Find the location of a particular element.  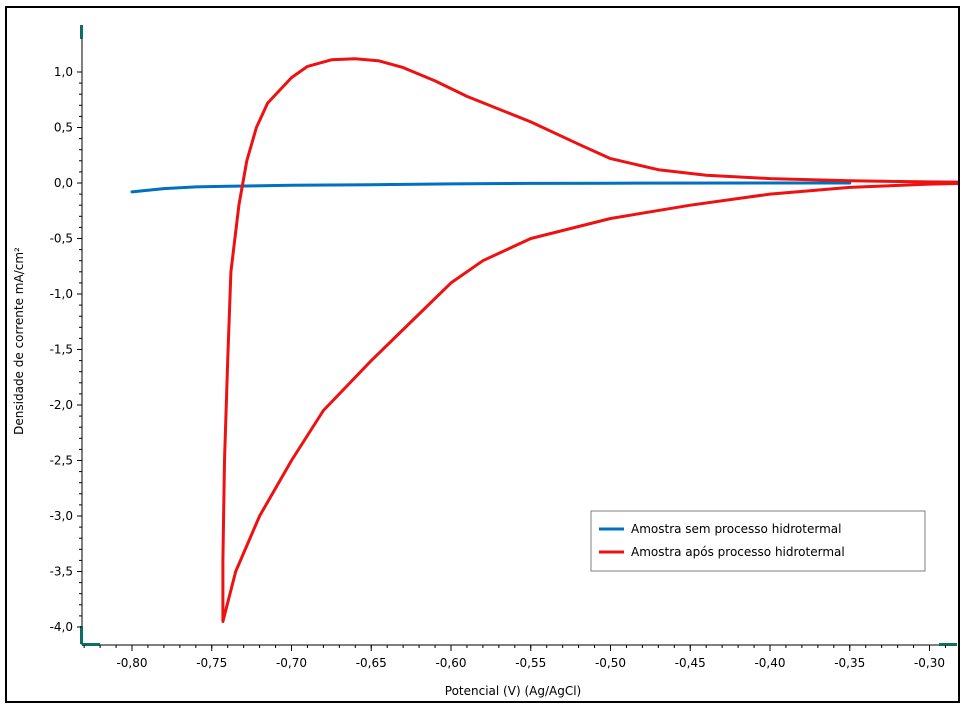

y-tick-label: -0,5 is located at coordinates (61, 239).